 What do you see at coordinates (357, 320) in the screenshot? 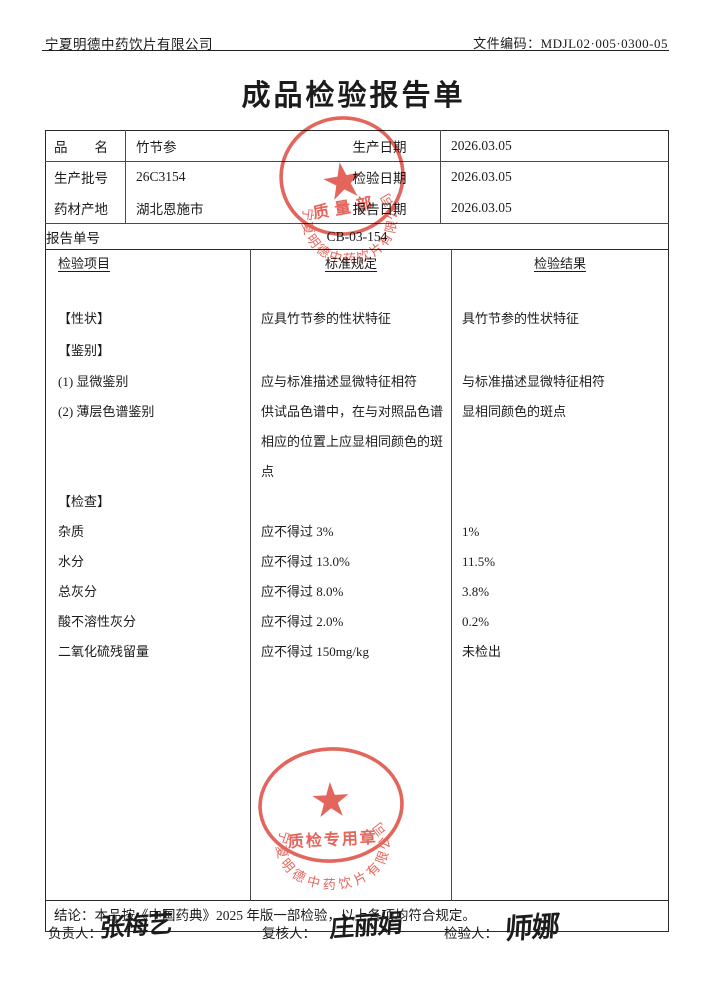
I see `table-row: 【性状】 应具竹节参的性状特征 具竹节参的性状特征` at bounding box center [357, 320].